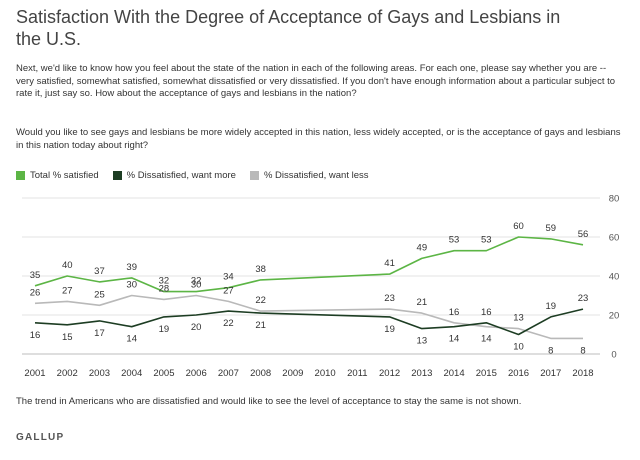 This screenshot has width=640, height=460. What do you see at coordinates (260, 325) in the screenshot?
I see `data-label-want-more-2008: 21` at bounding box center [260, 325].